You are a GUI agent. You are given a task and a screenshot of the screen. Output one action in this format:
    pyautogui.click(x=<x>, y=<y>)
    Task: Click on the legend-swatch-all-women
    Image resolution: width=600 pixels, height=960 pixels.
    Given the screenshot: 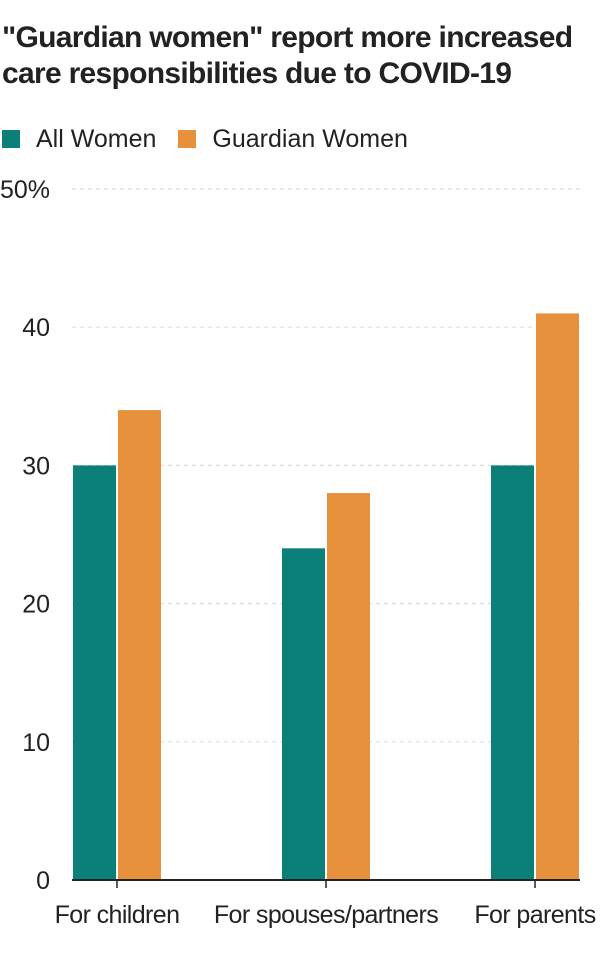 What is the action you would take?
    pyautogui.click(x=11, y=139)
    